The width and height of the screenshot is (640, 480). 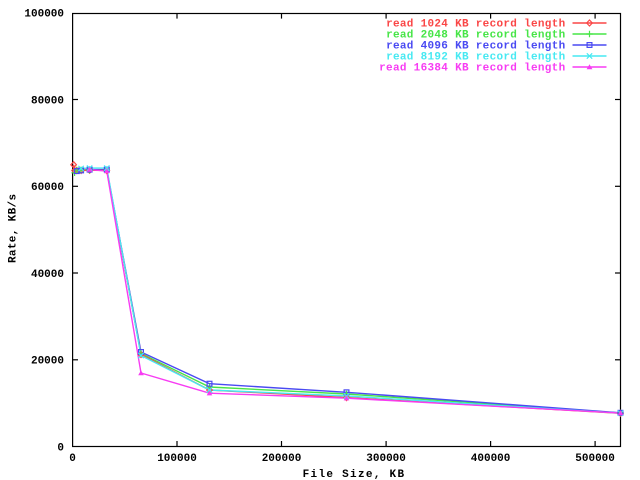 What do you see at coordinates (386, 459) in the screenshot?
I see `svg-text: 300000` at bounding box center [386, 459].